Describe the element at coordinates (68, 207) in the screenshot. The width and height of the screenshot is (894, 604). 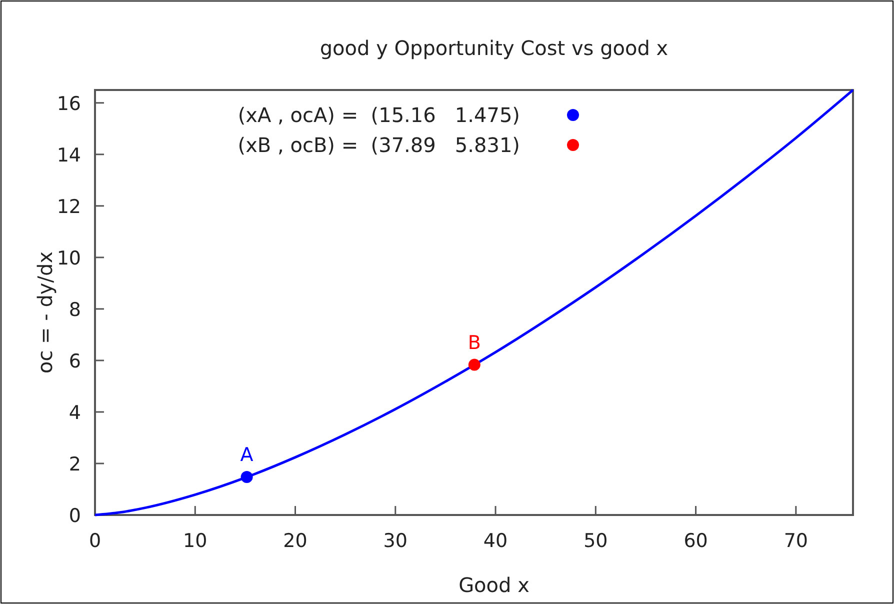
I see `y-tick-label: 12` at that location.